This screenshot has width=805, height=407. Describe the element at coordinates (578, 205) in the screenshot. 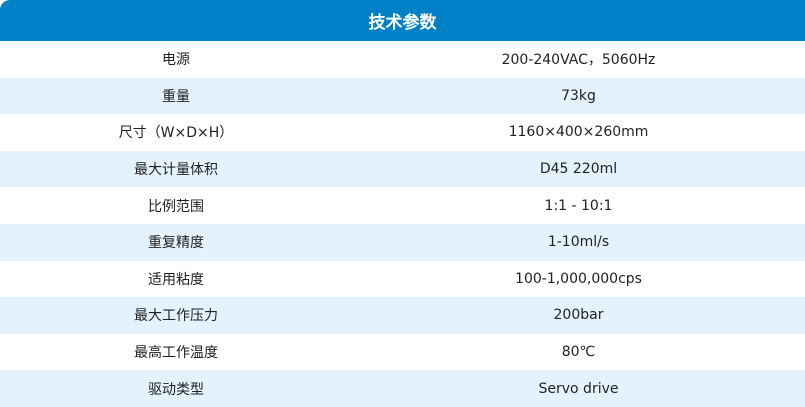

I see `spec-value: 1:1 - 10:1` at that location.